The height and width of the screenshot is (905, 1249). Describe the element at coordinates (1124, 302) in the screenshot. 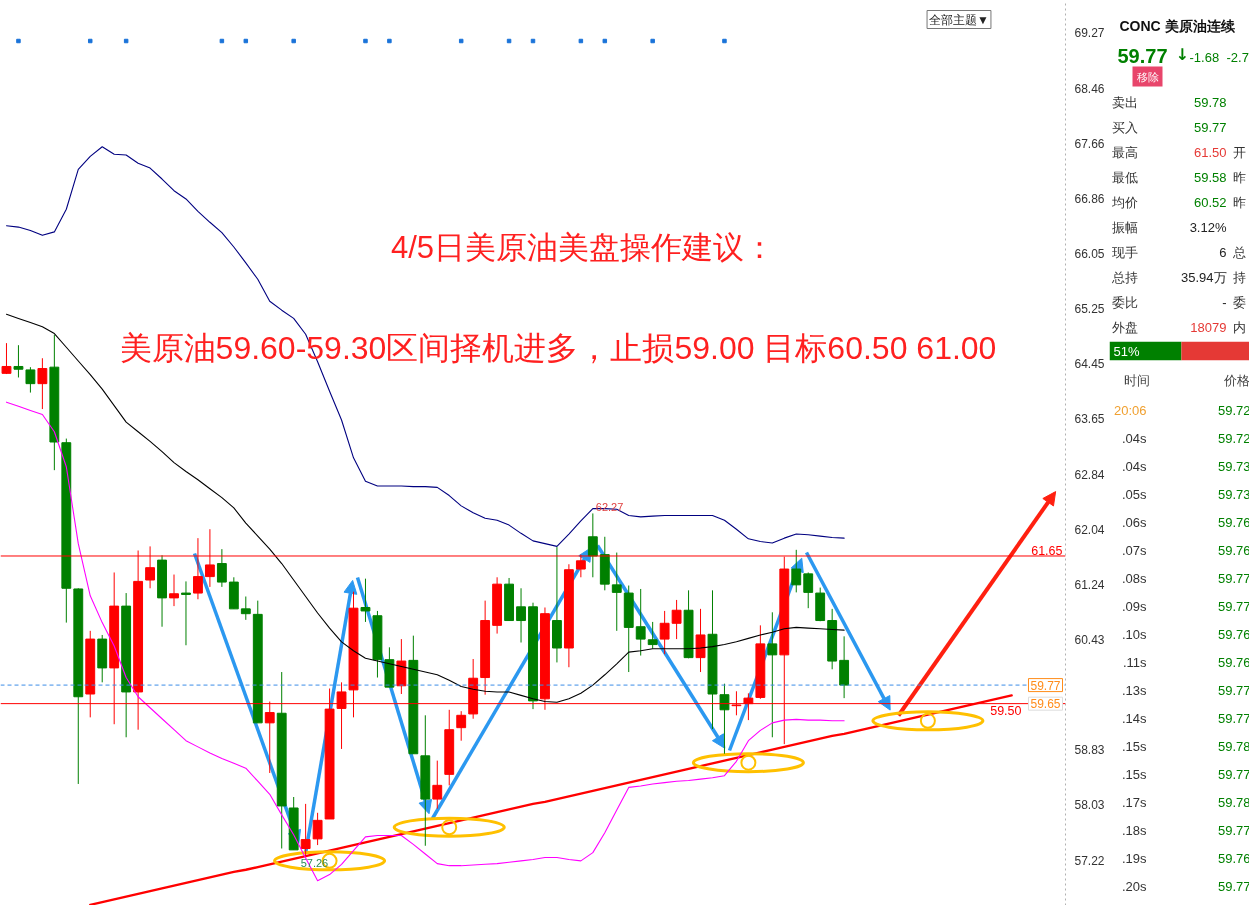

I see `text: 委比` at that location.